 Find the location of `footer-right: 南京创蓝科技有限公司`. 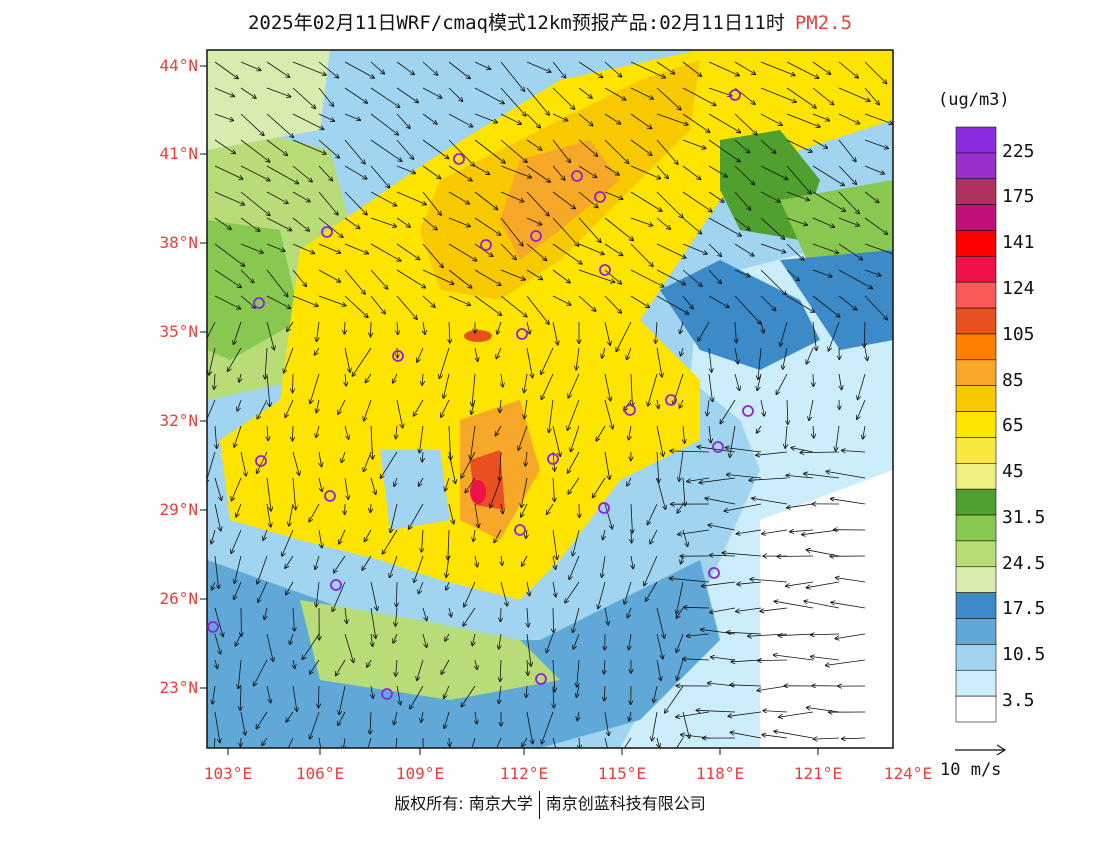

footer-right: 南京创蓝科技有限公司 is located at coordinates (625, 803).